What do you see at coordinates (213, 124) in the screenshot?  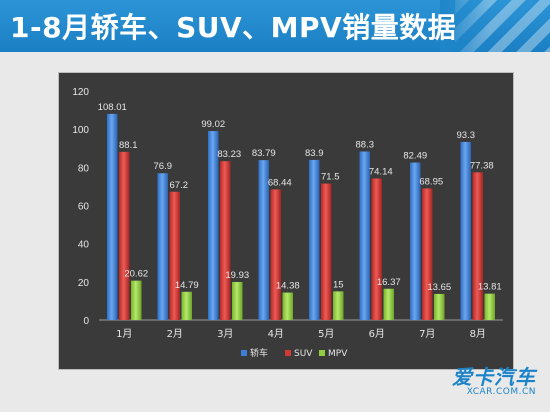 I see `data-label: 99.02` at bounding box center [213, 124].